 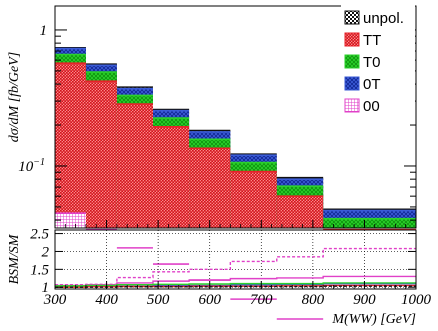 What do you see at coordinates (372, 84) in the screenshot?
I see `legend-label: 0T` at bounding box center [372, 84].